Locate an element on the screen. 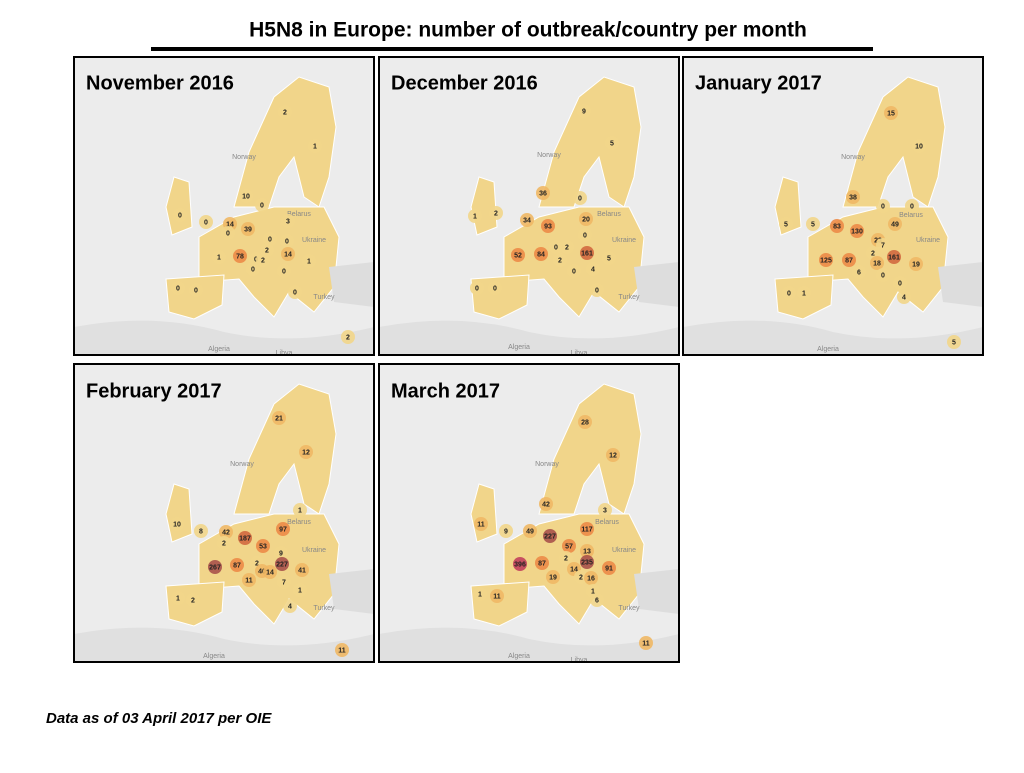  count-label: 11 is located at coordinates (249, 580).